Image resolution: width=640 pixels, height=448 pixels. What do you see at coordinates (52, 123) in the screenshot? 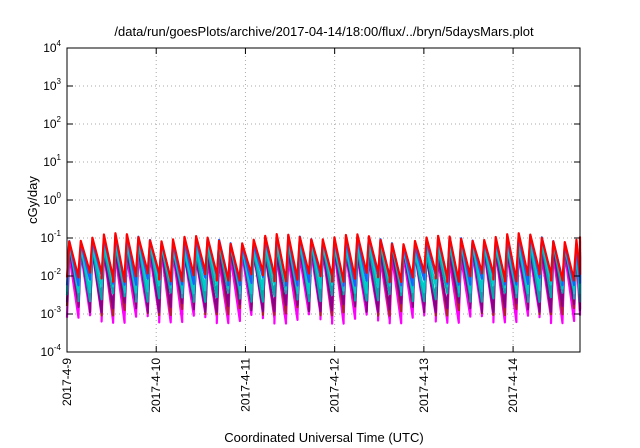
I see `y-tick-label: 10²` at bounding box center [52, 123].